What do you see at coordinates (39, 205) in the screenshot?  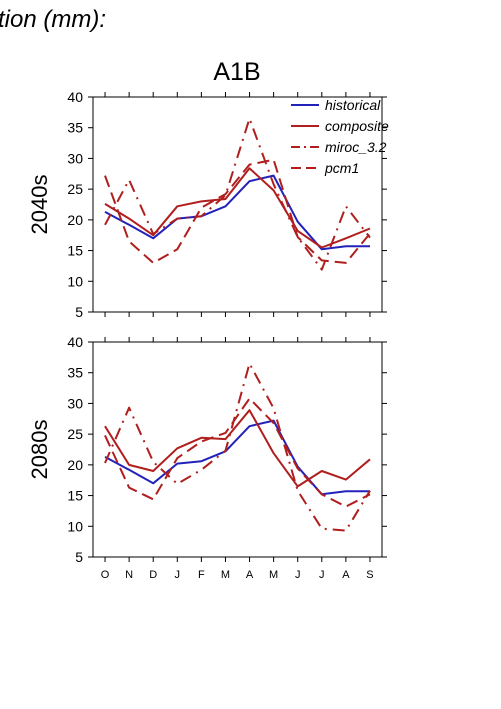 I see `panel-label: 2040s` at bounding box center [39, 205].